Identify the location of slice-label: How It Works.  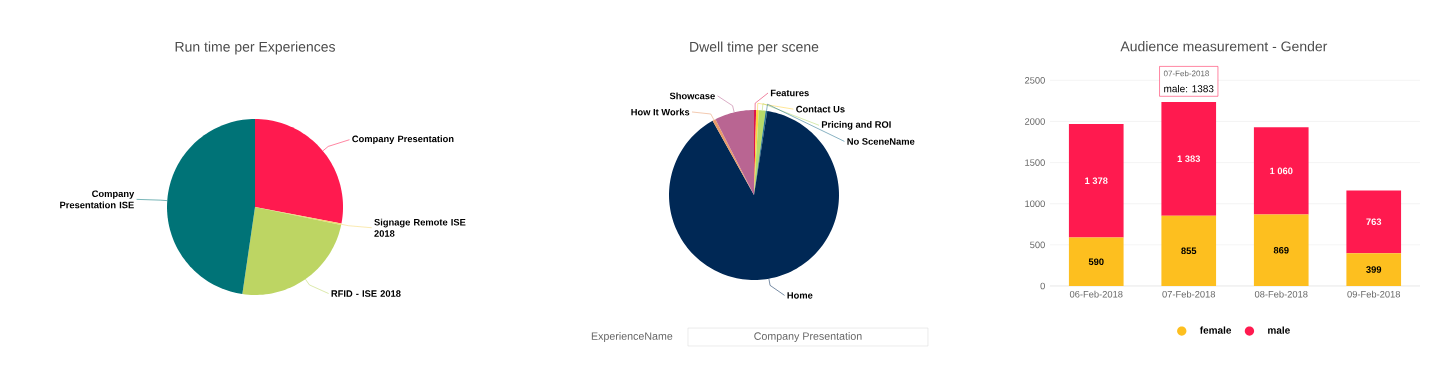
(660, 112).